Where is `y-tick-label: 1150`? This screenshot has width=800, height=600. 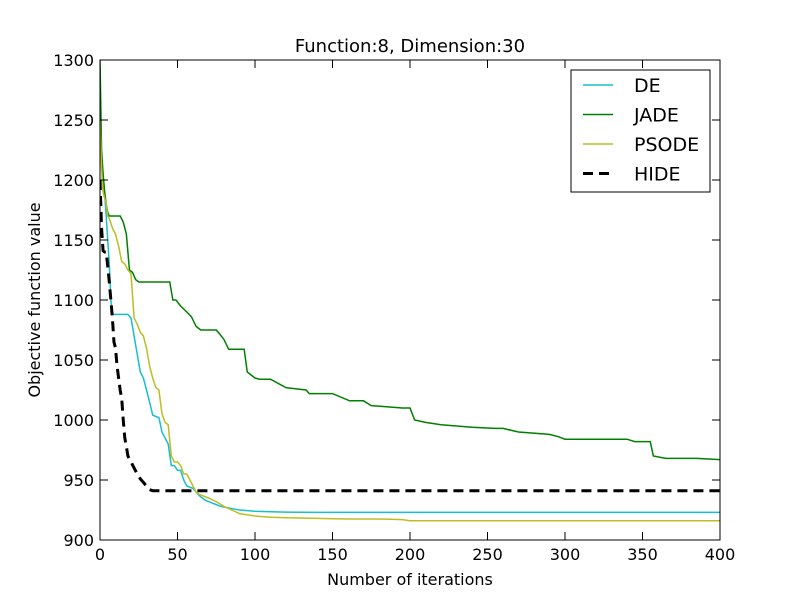
y-tick-label: 1150 is located at coordinates (73, 240).